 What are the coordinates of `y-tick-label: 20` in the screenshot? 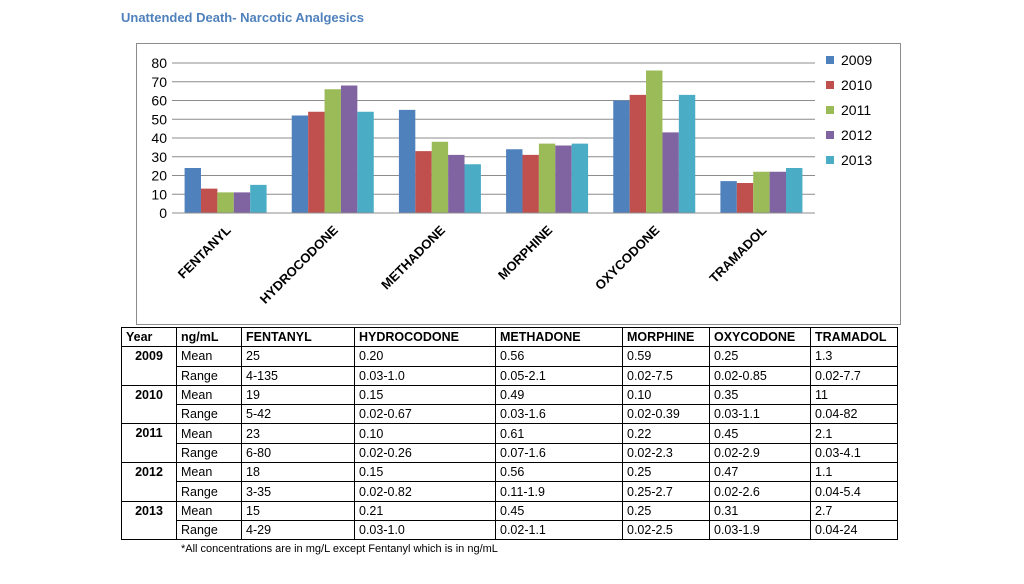 It's located at (159, 176).